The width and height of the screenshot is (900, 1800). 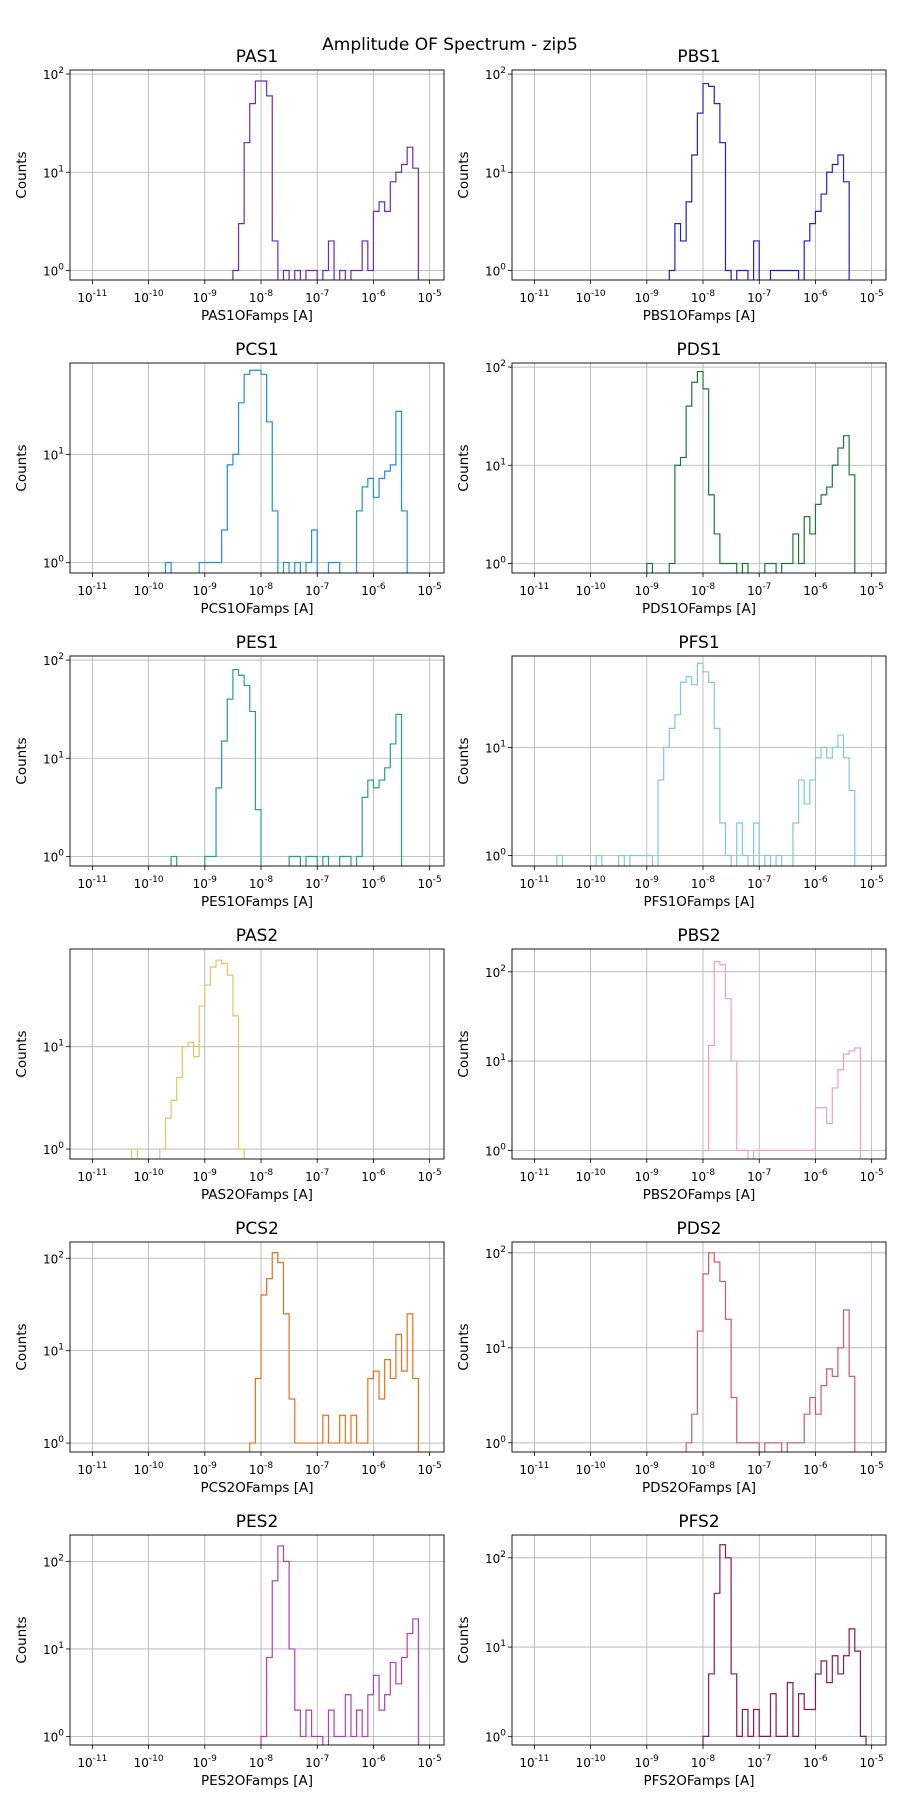 What do you see at coordinates (257, 643) in the screenshot?
I see `subplot-title: PES1` at bounding box center [257, 643].